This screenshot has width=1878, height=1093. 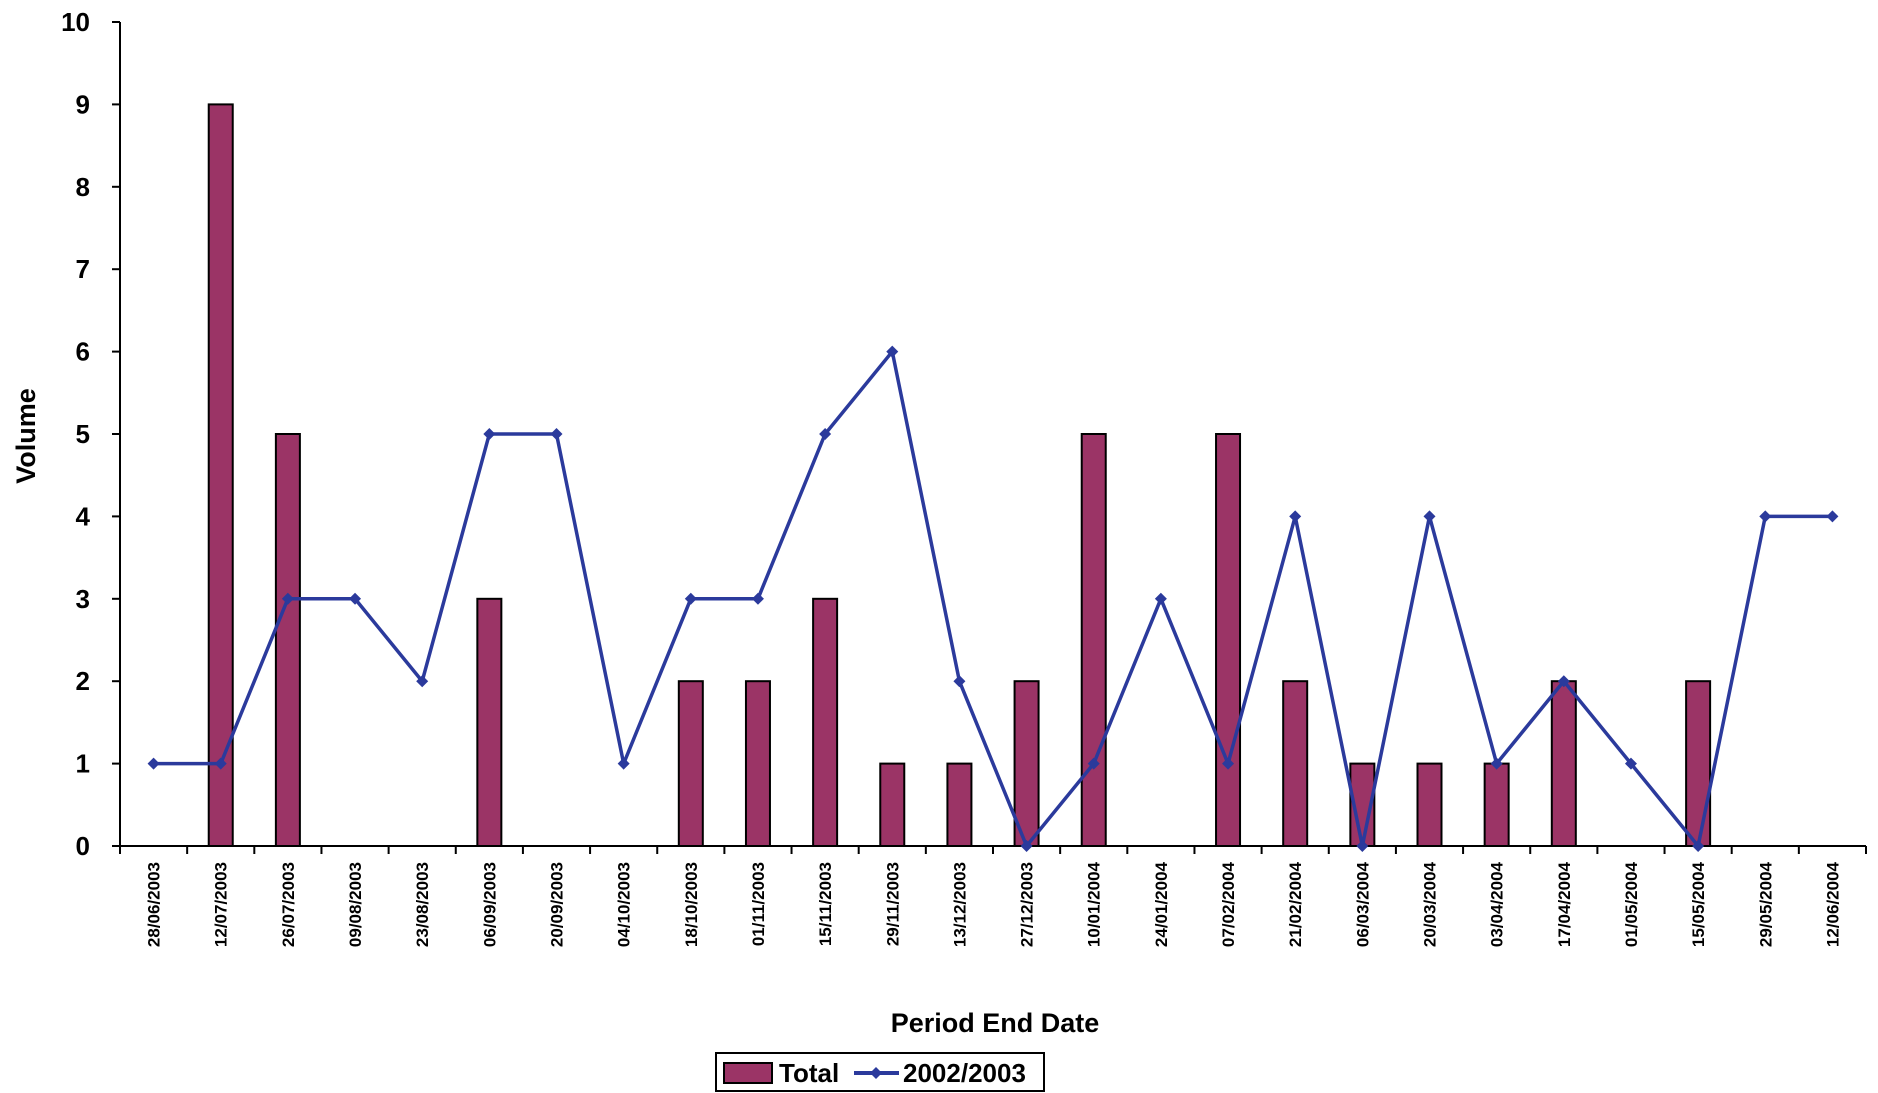 I want to click on x-tick-label: 15/05/2004, so click(x=1698, y=904).